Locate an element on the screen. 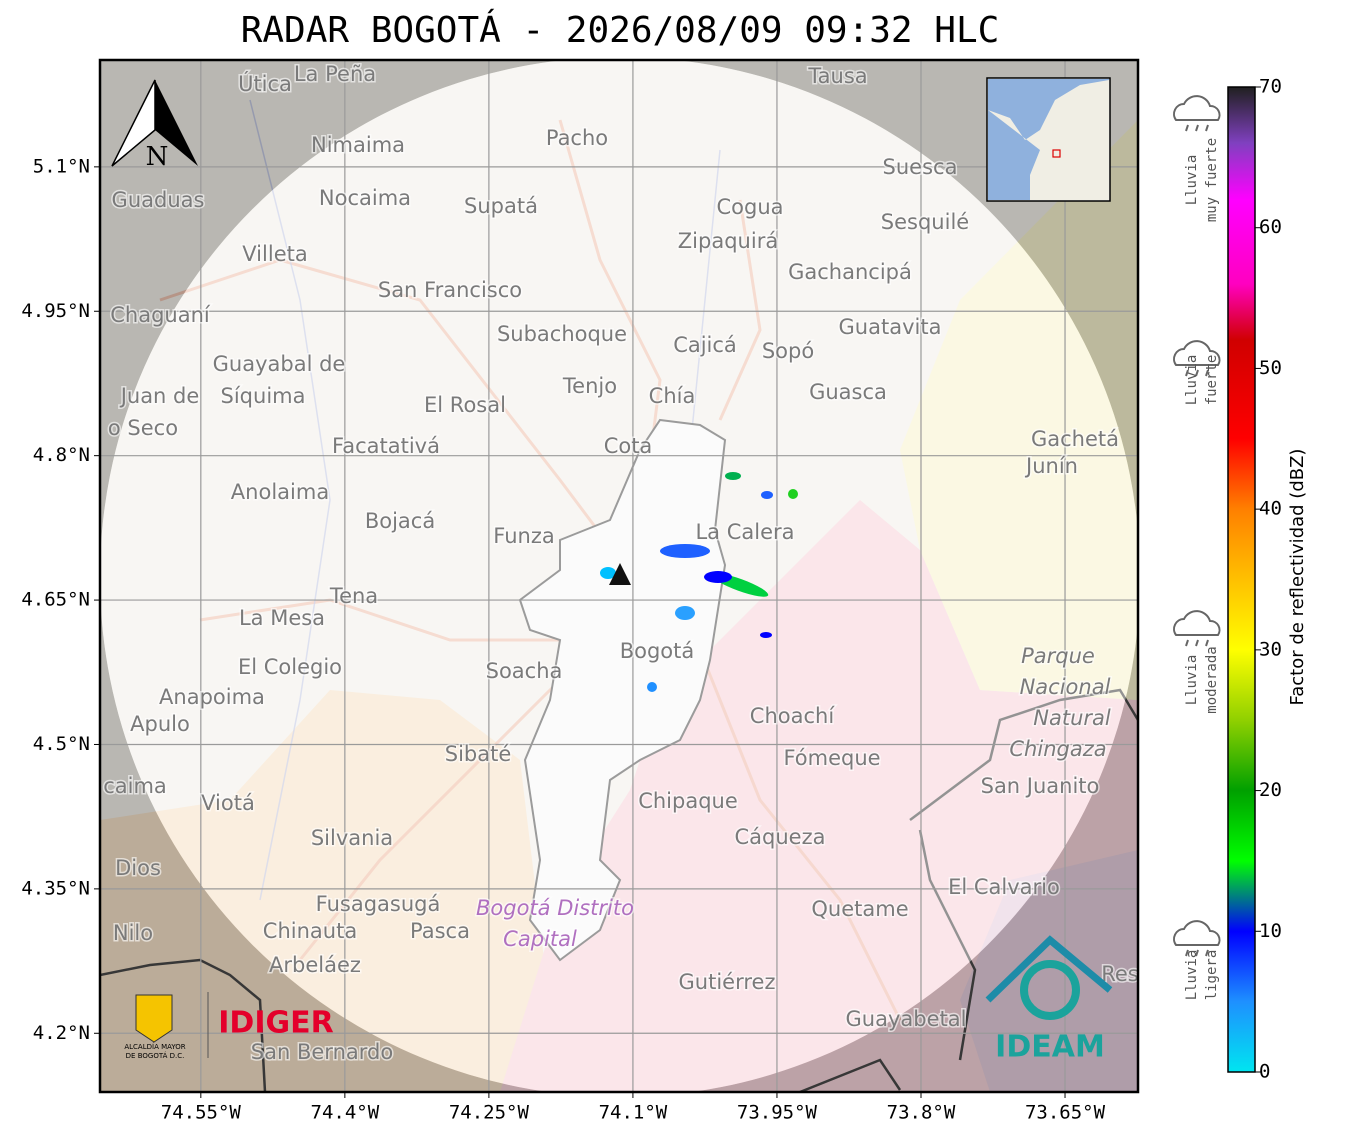 The width and height of the screenshot is (1349, 1139). place-label: Chinauta is located at coordinates (310, 931).